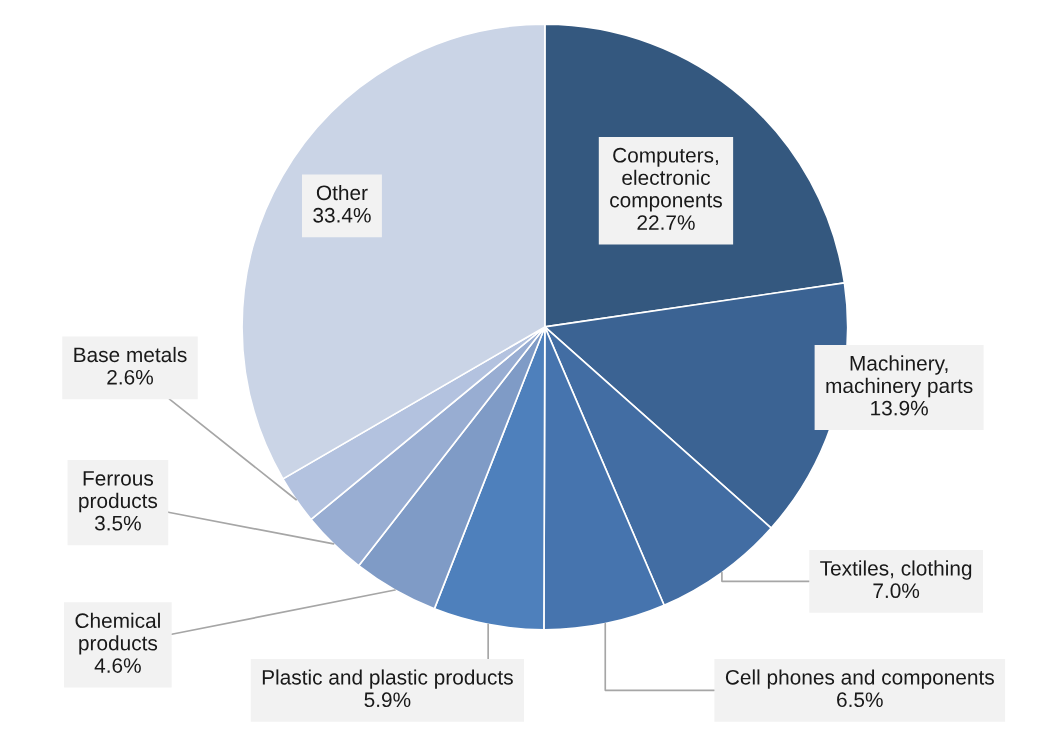 This screenshot has width=1060, height=749. Describe the element at coordinates (860, 700) in the screenshot. I see `data-label: 6.5%` at that location.